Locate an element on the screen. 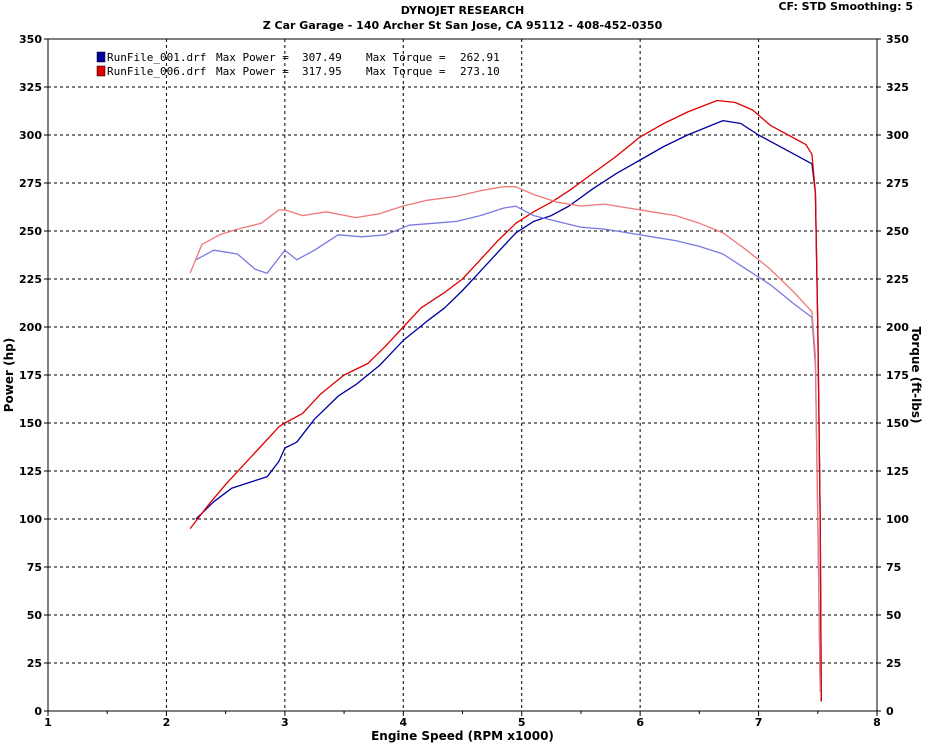 This screenshot has width=925, height=743. y-tick-label-left: 175 is located at coordinates (30, 375).